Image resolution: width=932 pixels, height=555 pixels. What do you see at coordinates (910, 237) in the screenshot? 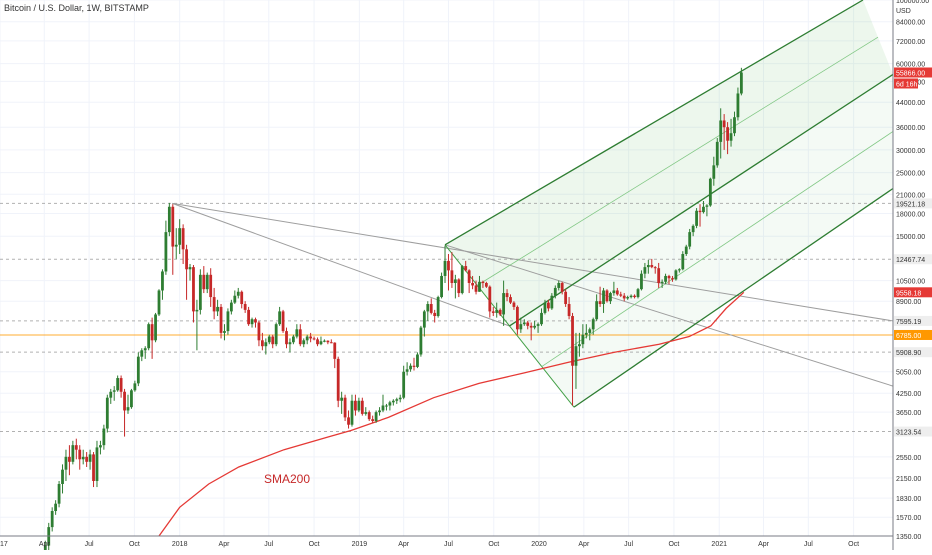
I see `y-tick-label: 15000.00` at bounding box center [910, 237].